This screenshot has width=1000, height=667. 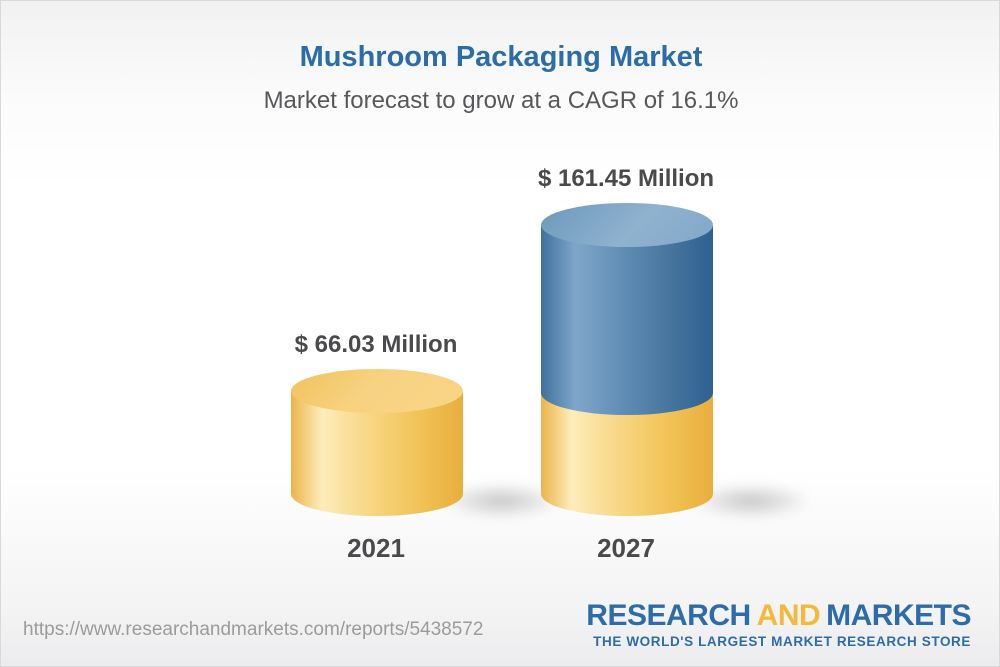 What do you see at coordinates (626, 178) in the screenshot?
I see `value-label-2027: $ 161.45 Million` at bounding box center [626, 178].